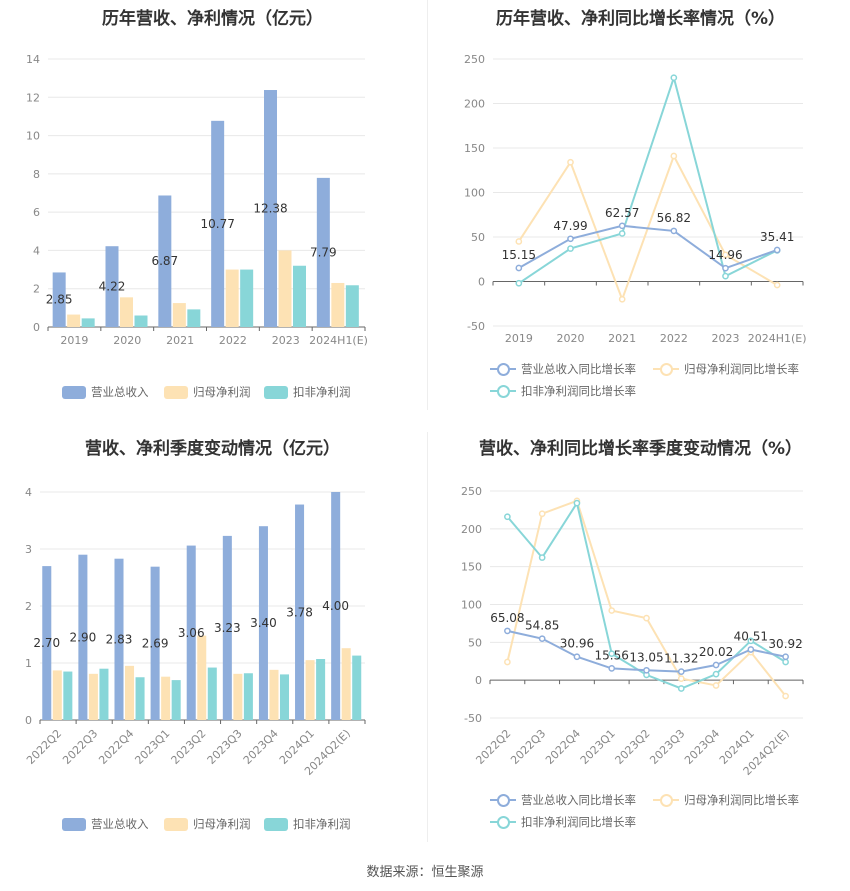 The height and width of the screenshot is (891, 850). I want to click on x-tick-label: 2021, so click(622, 338).